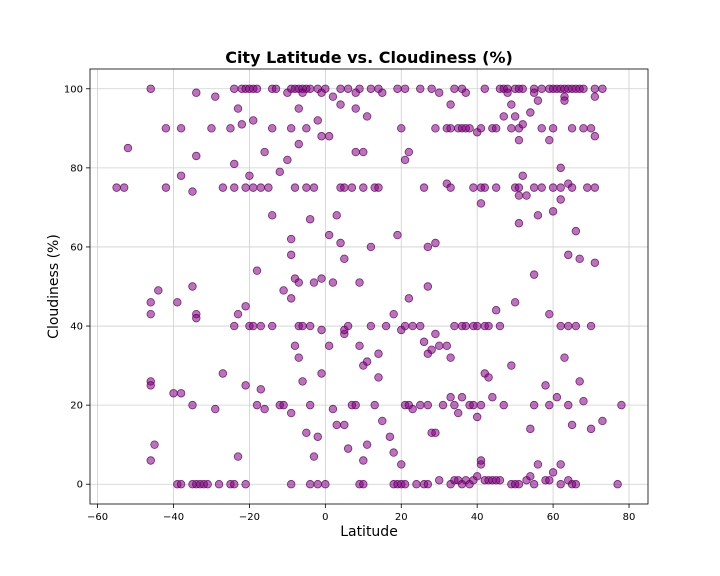 This screenshot has height=576, width=720. I want to click on x-tick-label: 60, so click(553, 517).